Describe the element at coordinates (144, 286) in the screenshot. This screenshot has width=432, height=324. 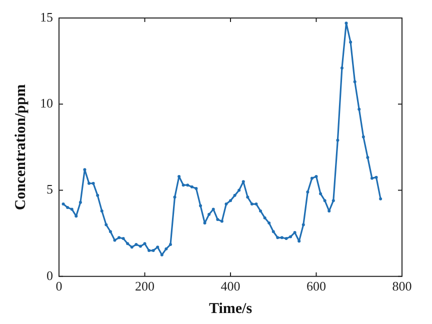
I see `x-tick-label: 200` at that location.